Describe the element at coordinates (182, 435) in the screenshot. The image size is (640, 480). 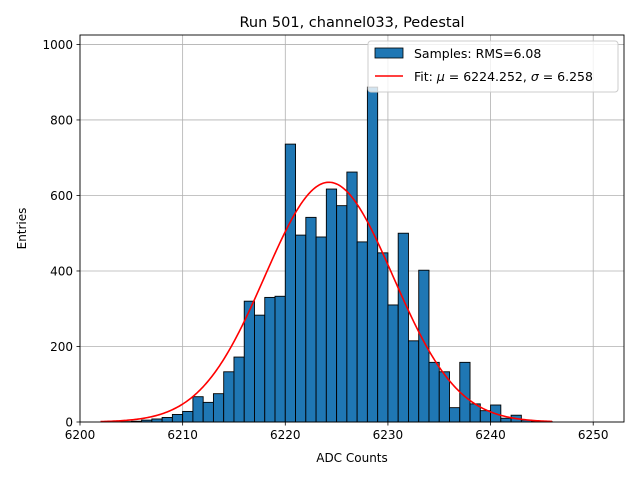
I see `x-tick-label: 6210` at that location.